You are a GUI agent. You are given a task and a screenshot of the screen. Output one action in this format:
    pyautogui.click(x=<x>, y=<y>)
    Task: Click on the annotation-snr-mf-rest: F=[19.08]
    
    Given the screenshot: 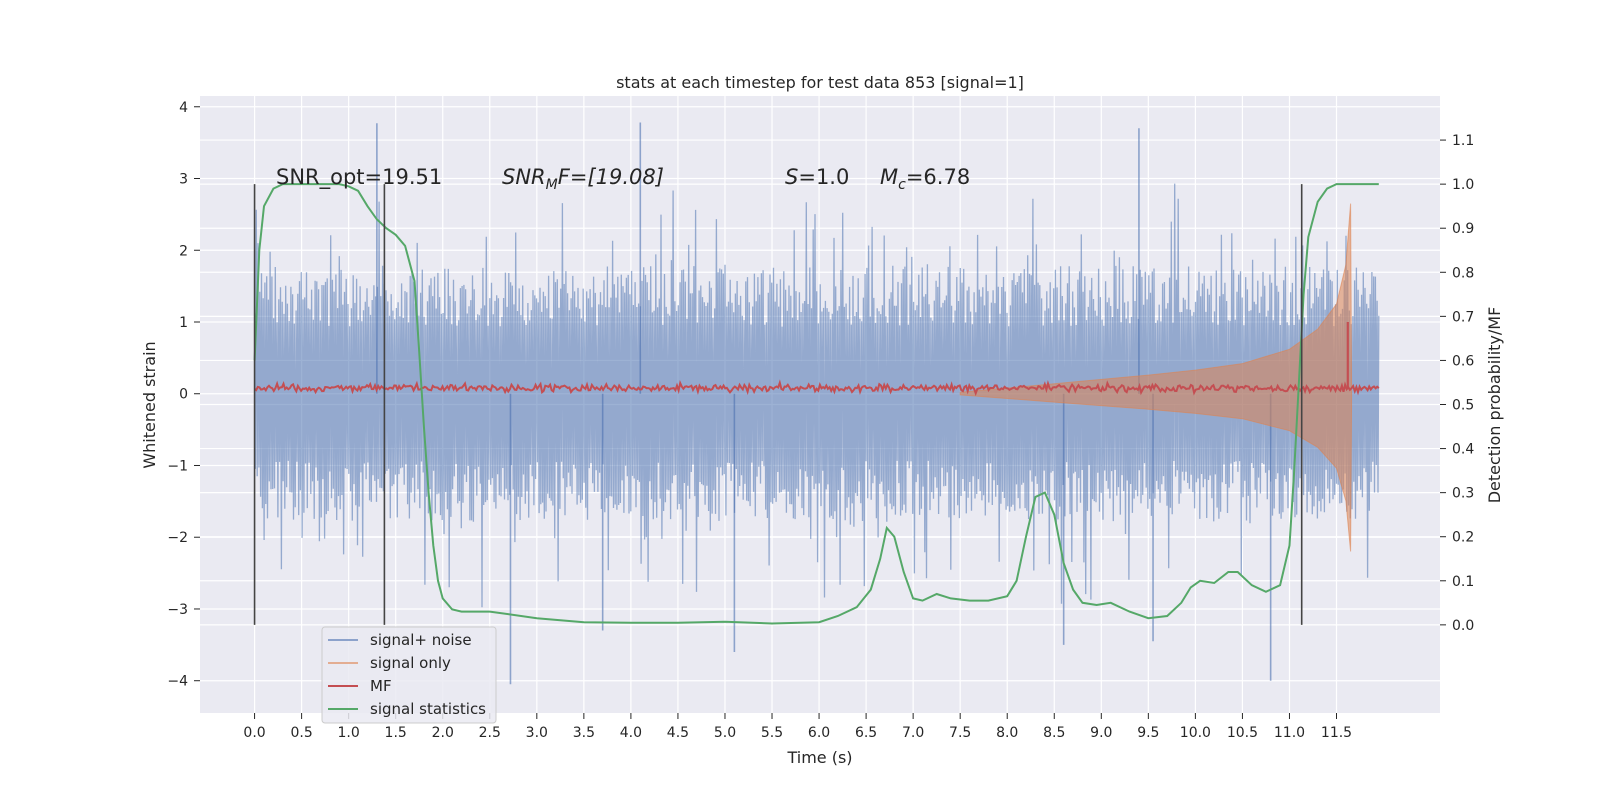 What is the action you would take?
    pyautogui.click(x=611, y=177)
    